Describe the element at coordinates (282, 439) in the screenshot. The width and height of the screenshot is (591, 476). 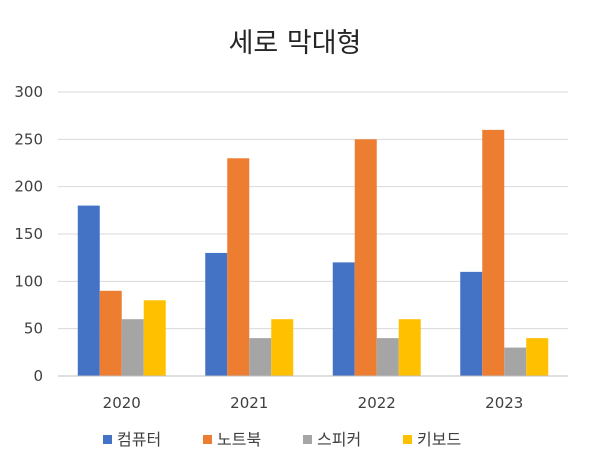
I see `legend: 컴퓨터 노트북 스피커 키보드` at that location.